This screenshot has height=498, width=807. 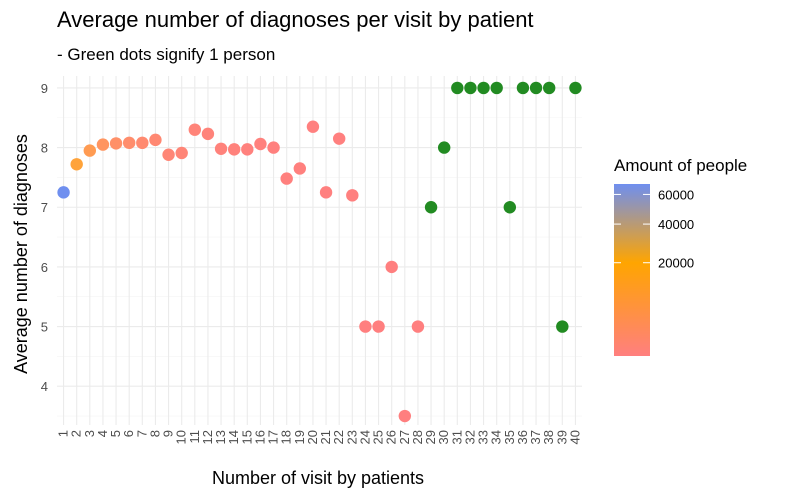 What do you see at coordinates (220, 437) in the screenshot?
I see `x-tick-label: 13` at bounding box center [220, 437].